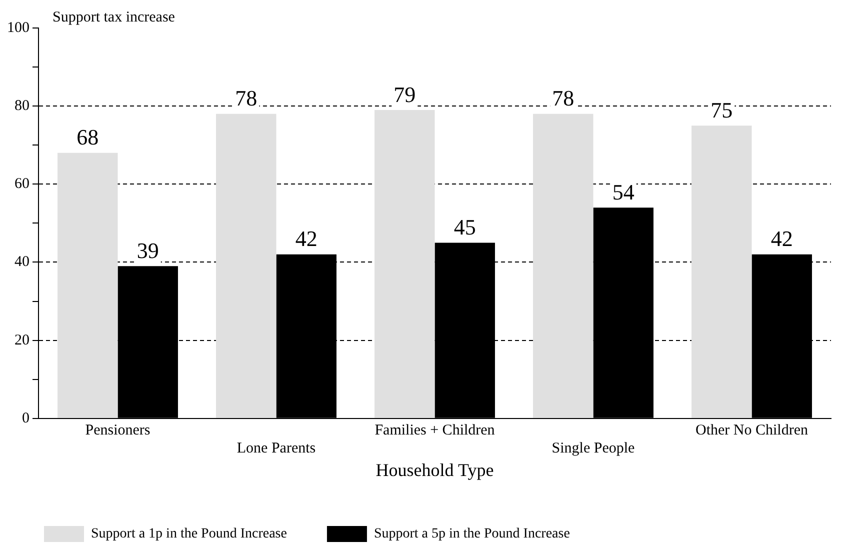 This screenshot has width=845, height=552. What do you see at coordinates (22, 106) in the screenshot?
I see `y-tick-label: 80` at bounding box center [22, 106].